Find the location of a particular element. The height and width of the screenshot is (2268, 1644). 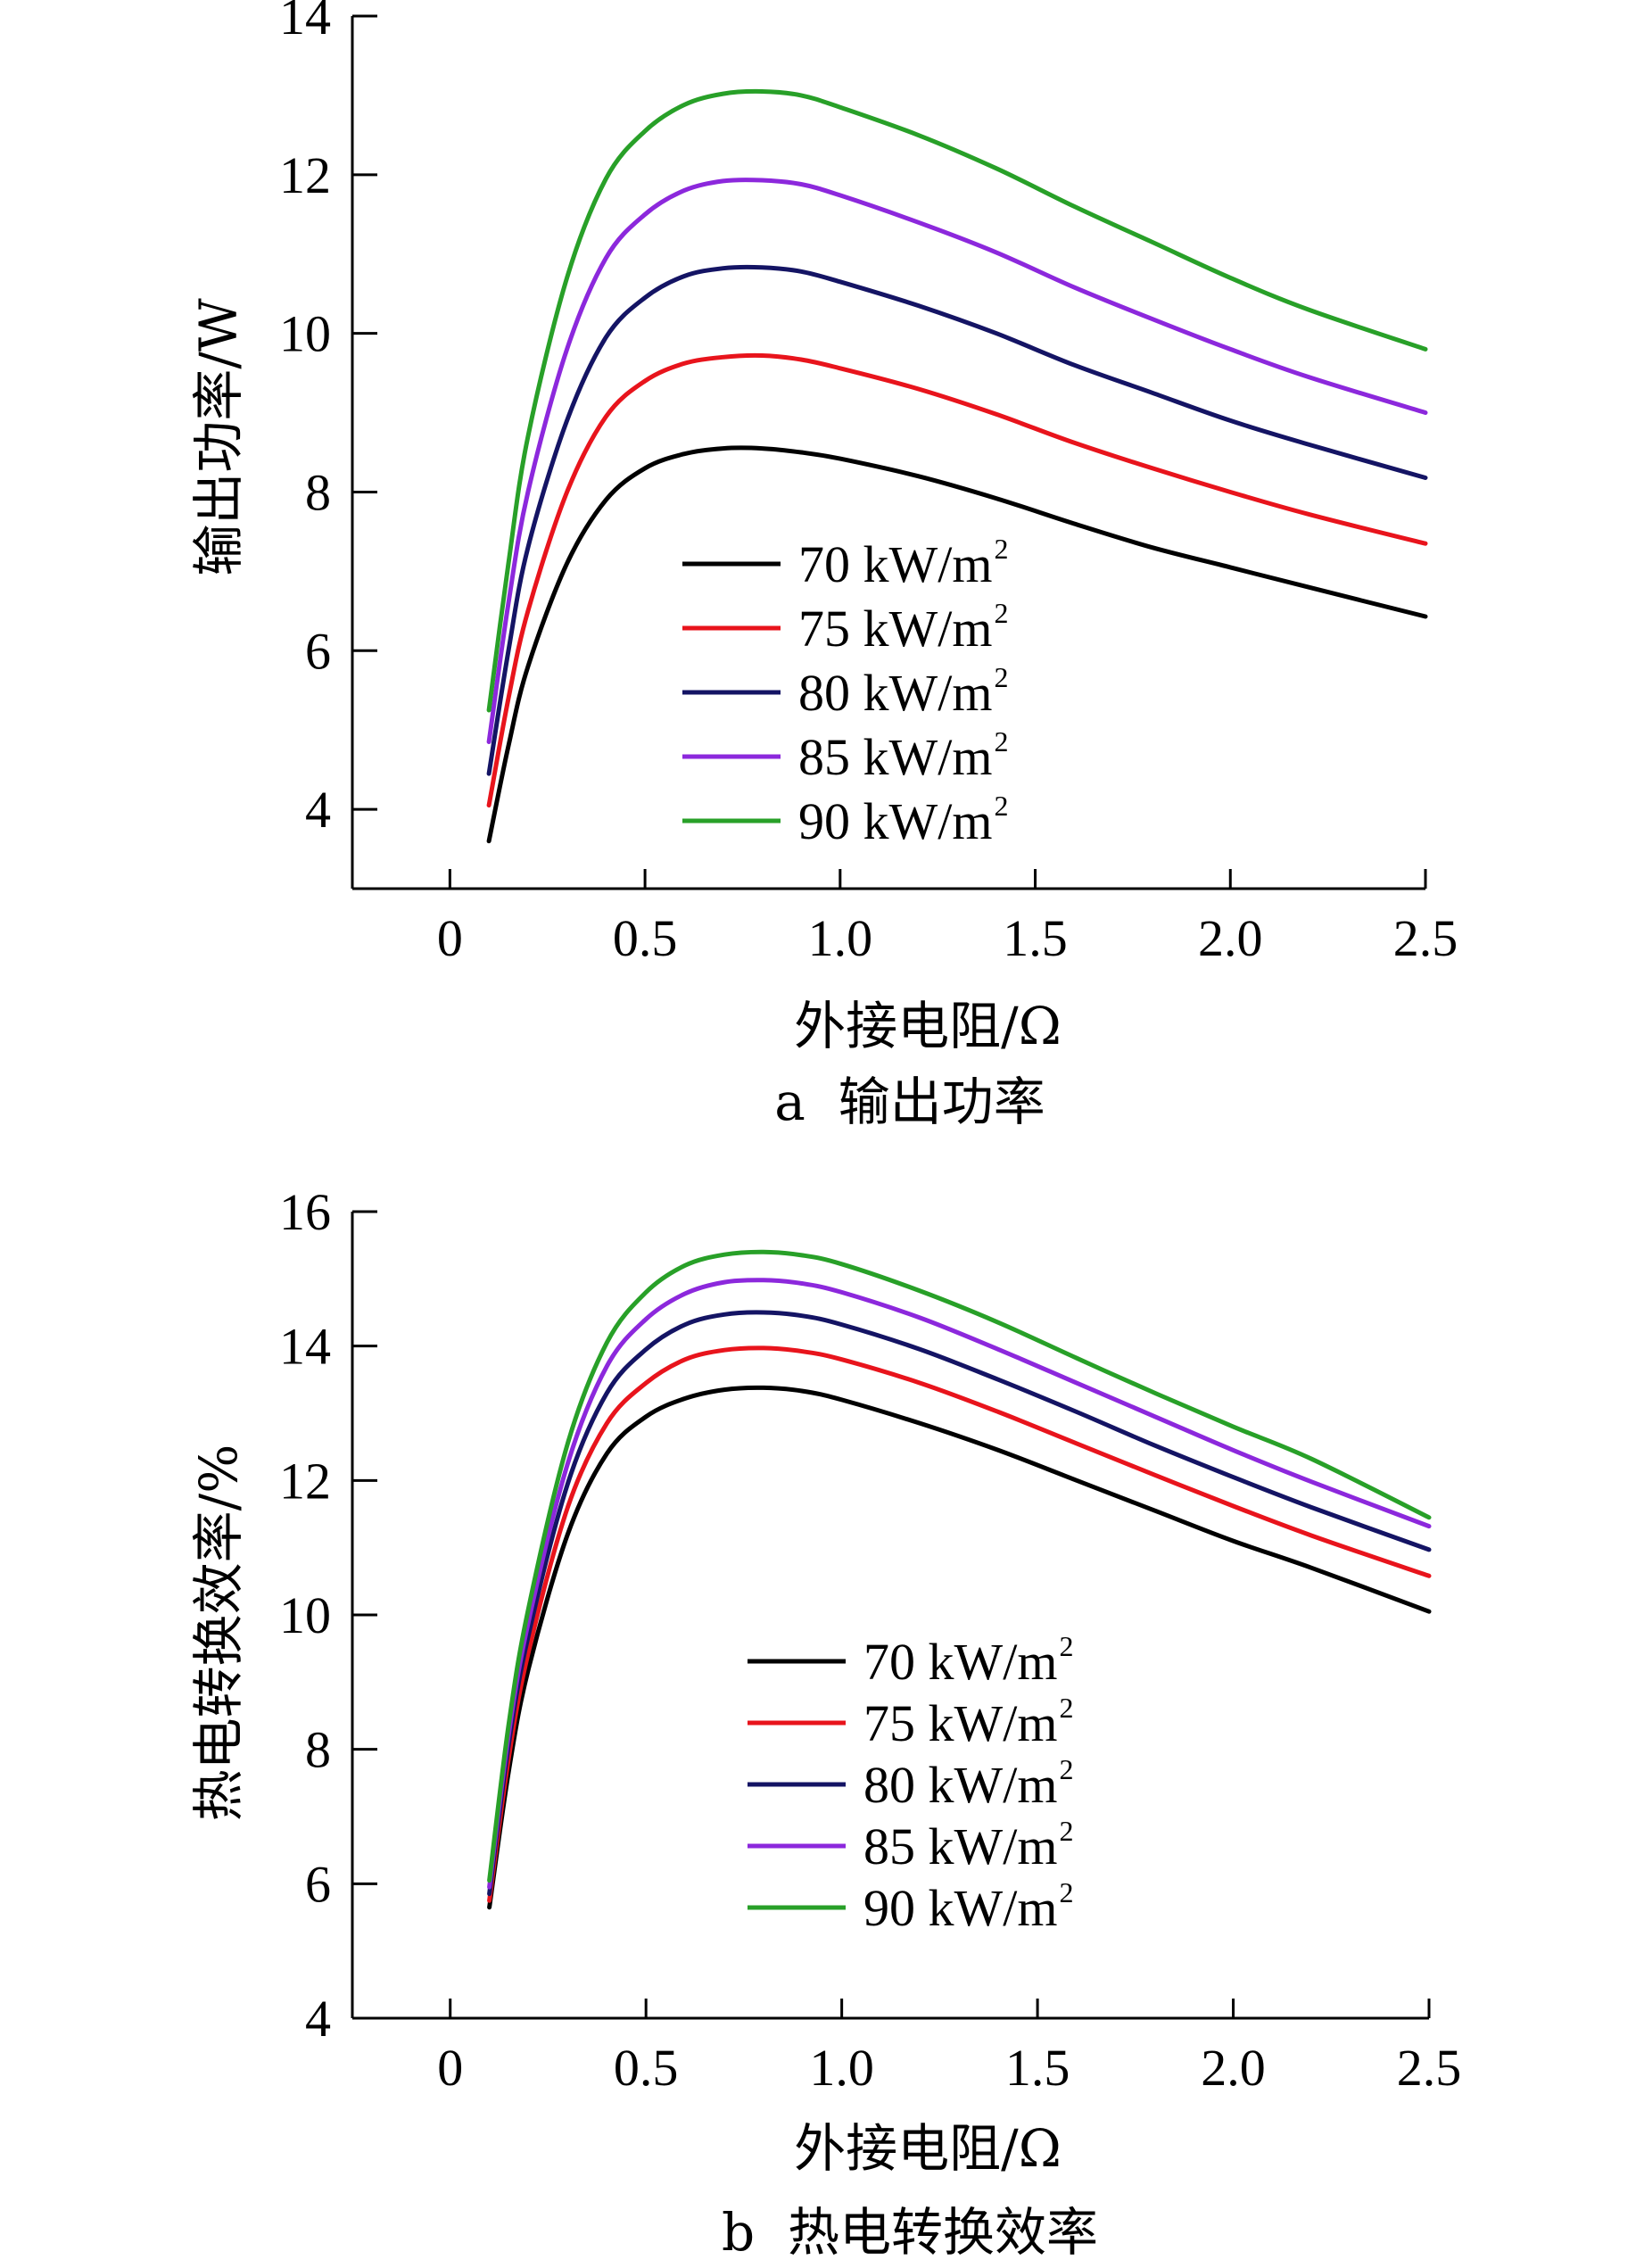

chart-caption: a 输出功率 is located at coordinates (910, 1102).